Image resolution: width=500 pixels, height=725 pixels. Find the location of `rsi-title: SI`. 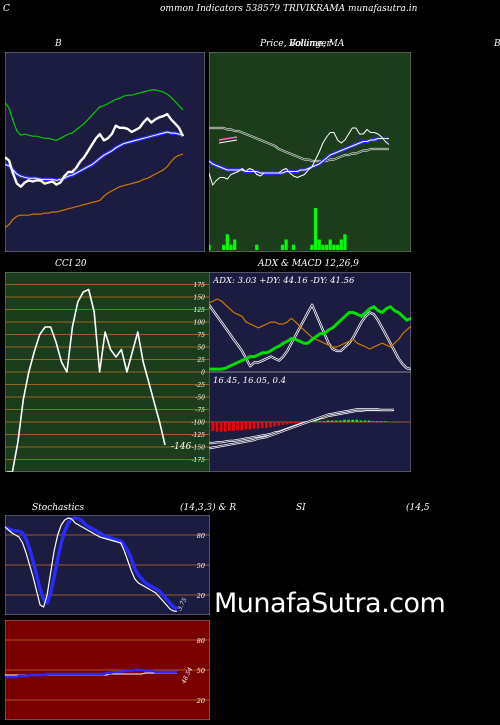

rsi-title: SI is located at coordinates (301, 508).